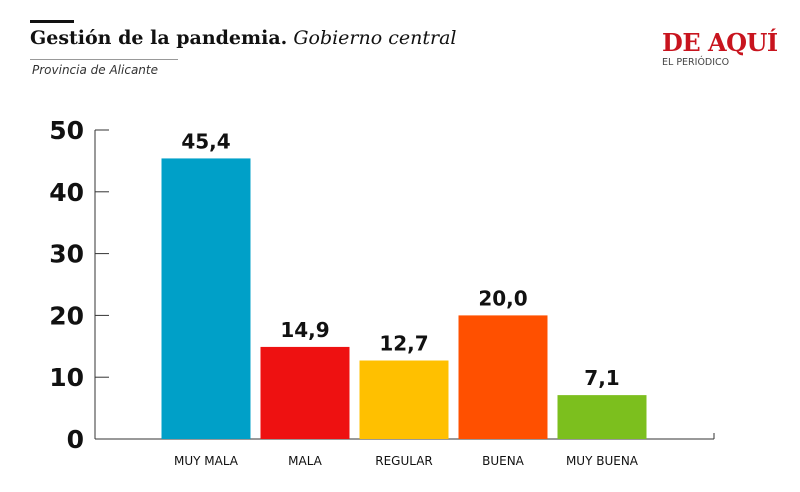 The height and width of the screenshot is (492, 800). What do you see at coordinates (66, 192) in the screenshot?
I see `y-tick-label: 40` at bounding box center [66, 192].